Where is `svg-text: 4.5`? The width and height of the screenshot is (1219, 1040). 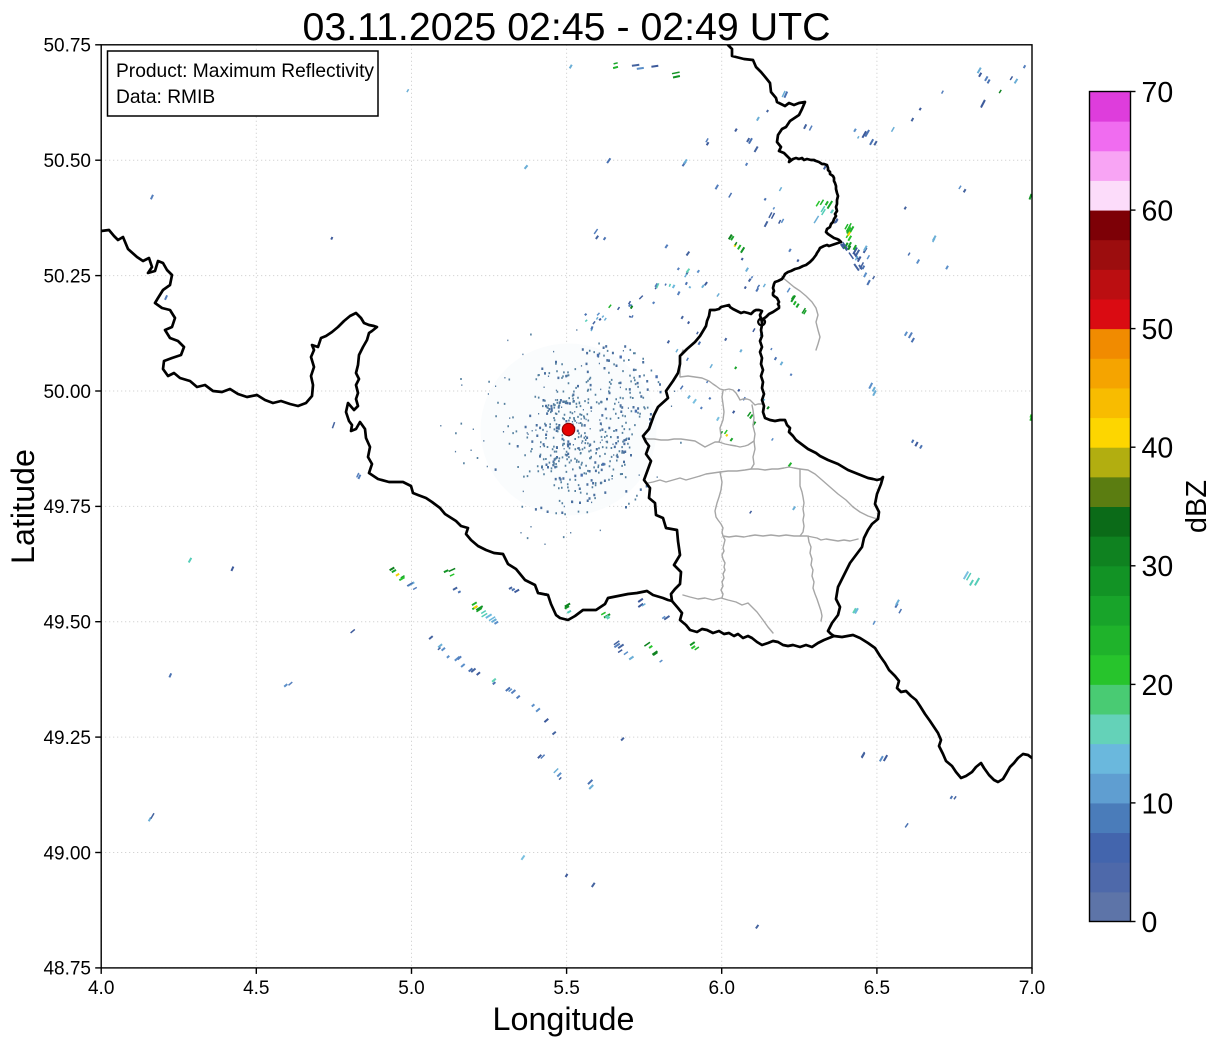 svg-text: 4.5 is located at coordinates (256, 988).